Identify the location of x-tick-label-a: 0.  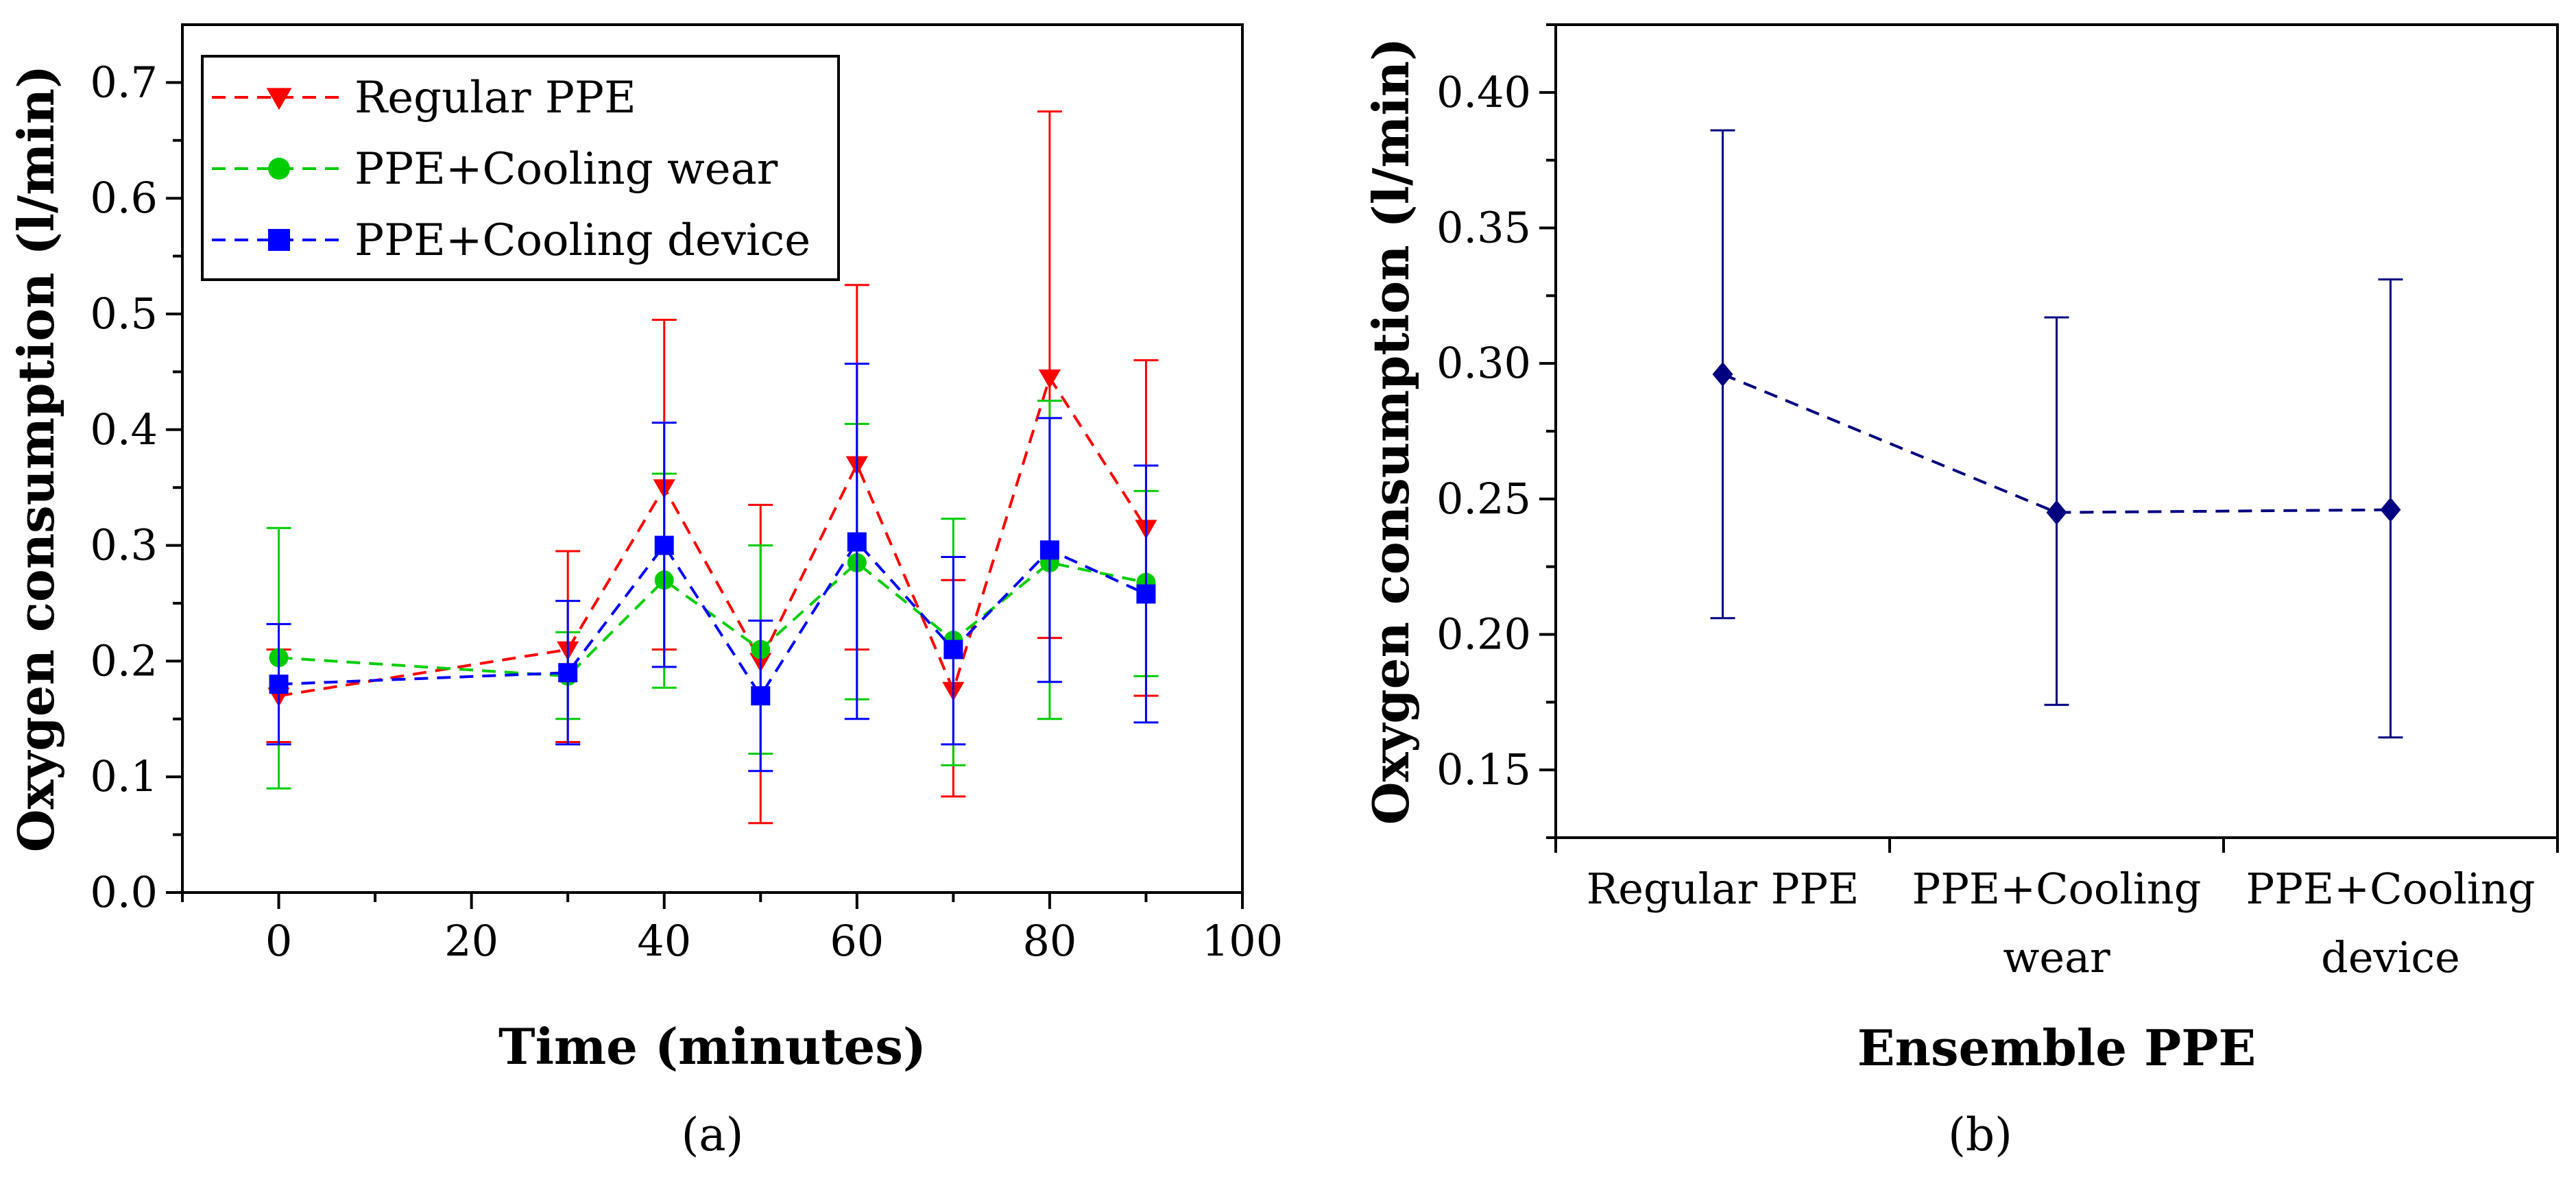
(279, 941).